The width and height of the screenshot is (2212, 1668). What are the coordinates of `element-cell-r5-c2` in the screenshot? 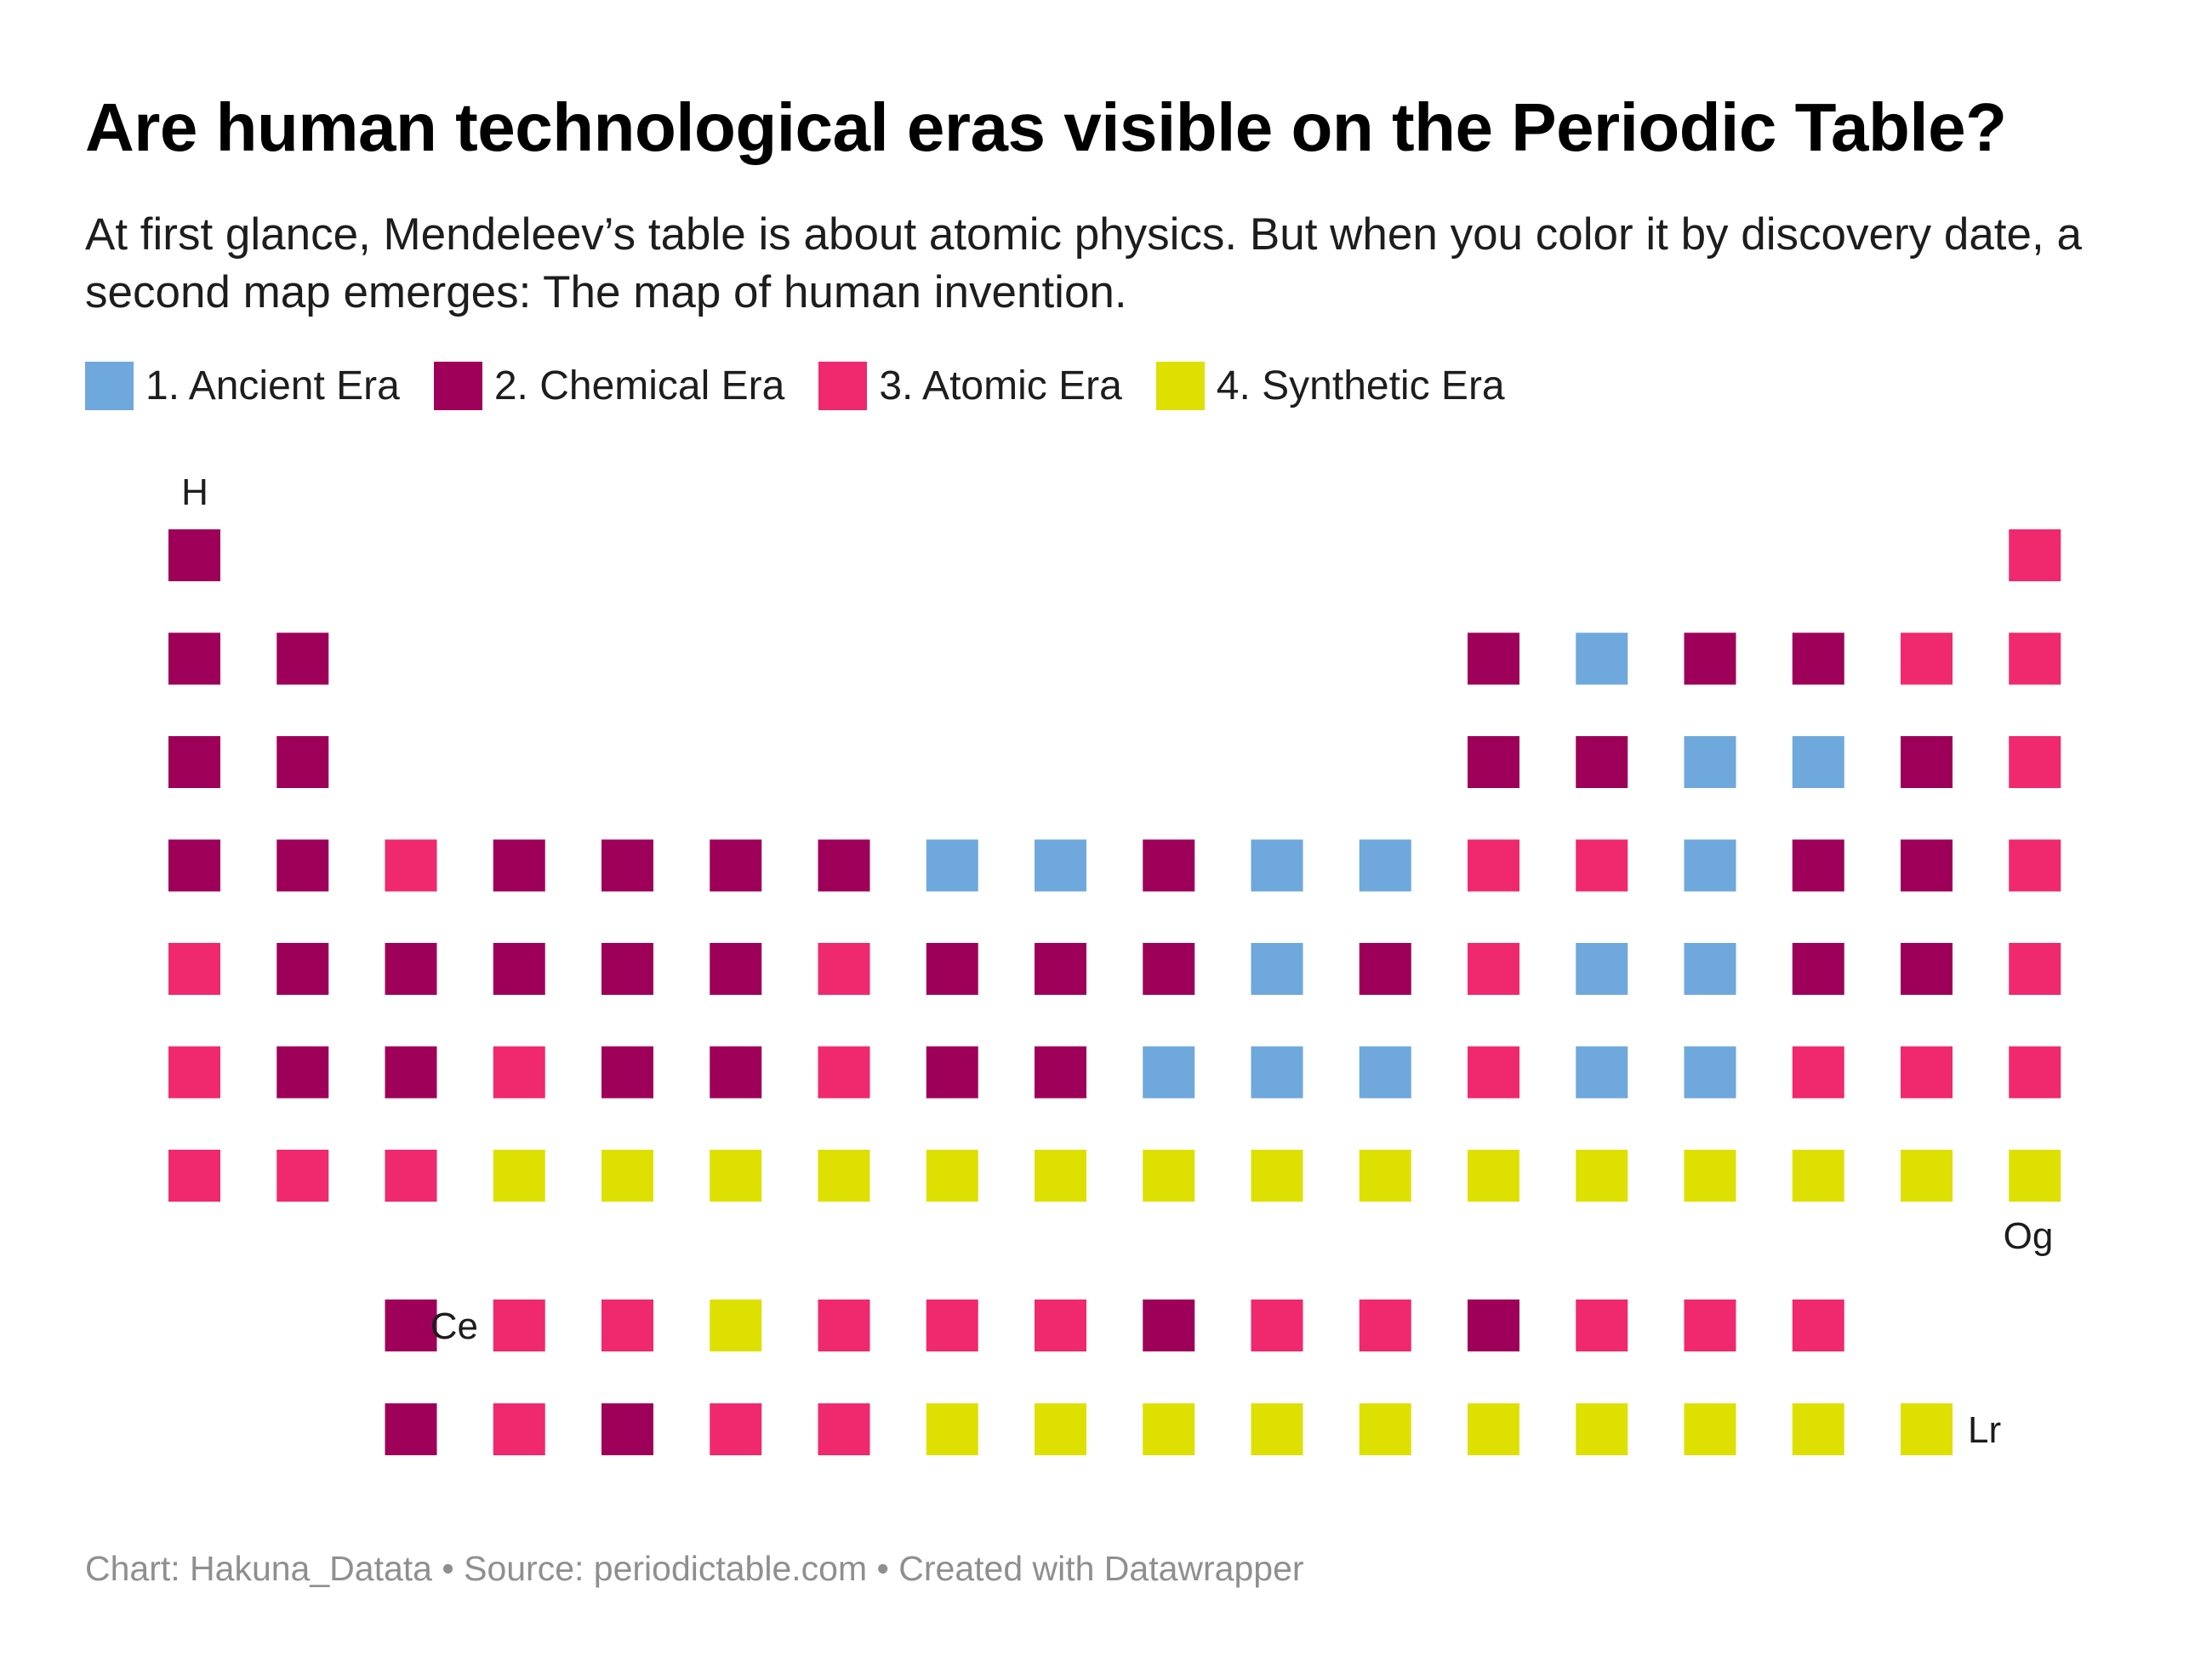 It's located at (302, 969).